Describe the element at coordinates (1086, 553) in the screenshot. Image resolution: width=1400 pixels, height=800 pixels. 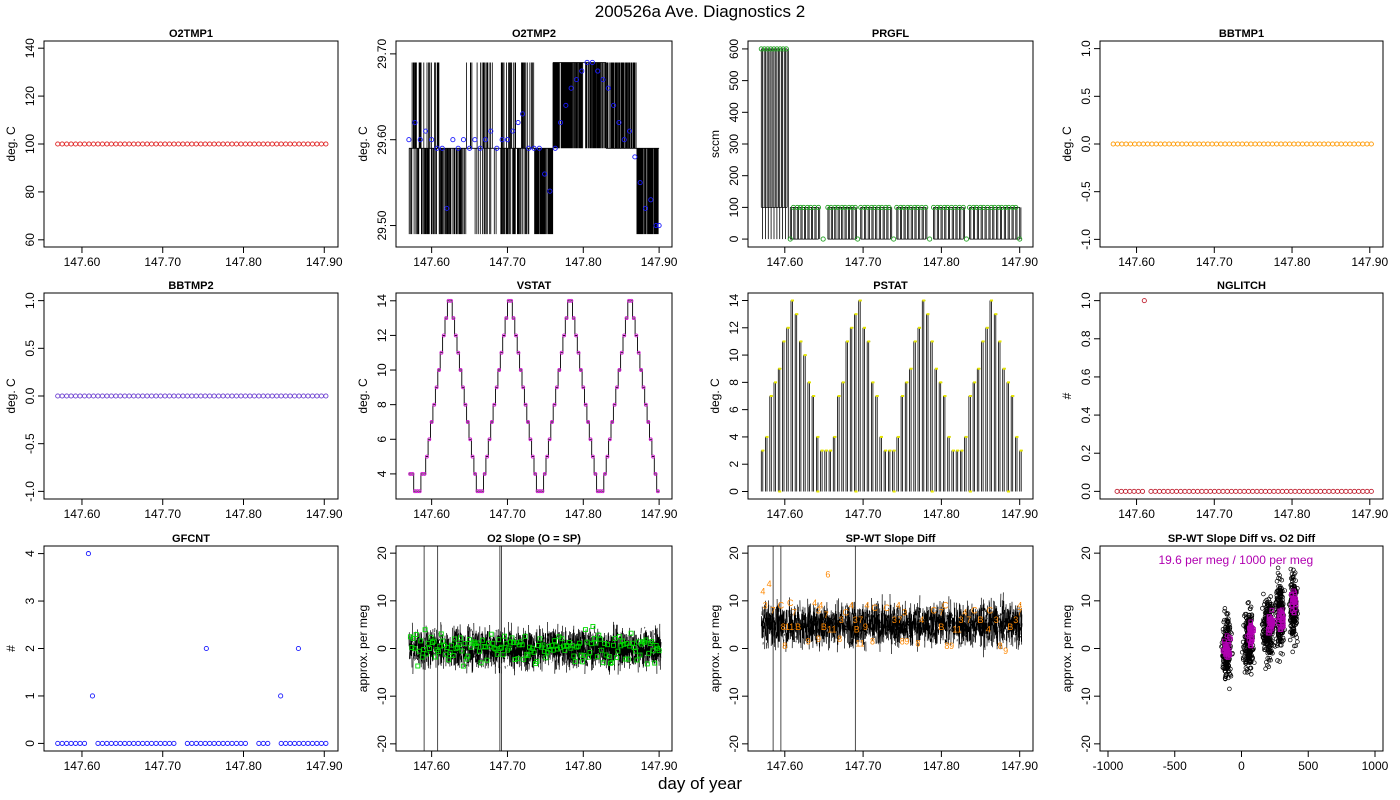
I see `y-tick-label: 20` at that location.